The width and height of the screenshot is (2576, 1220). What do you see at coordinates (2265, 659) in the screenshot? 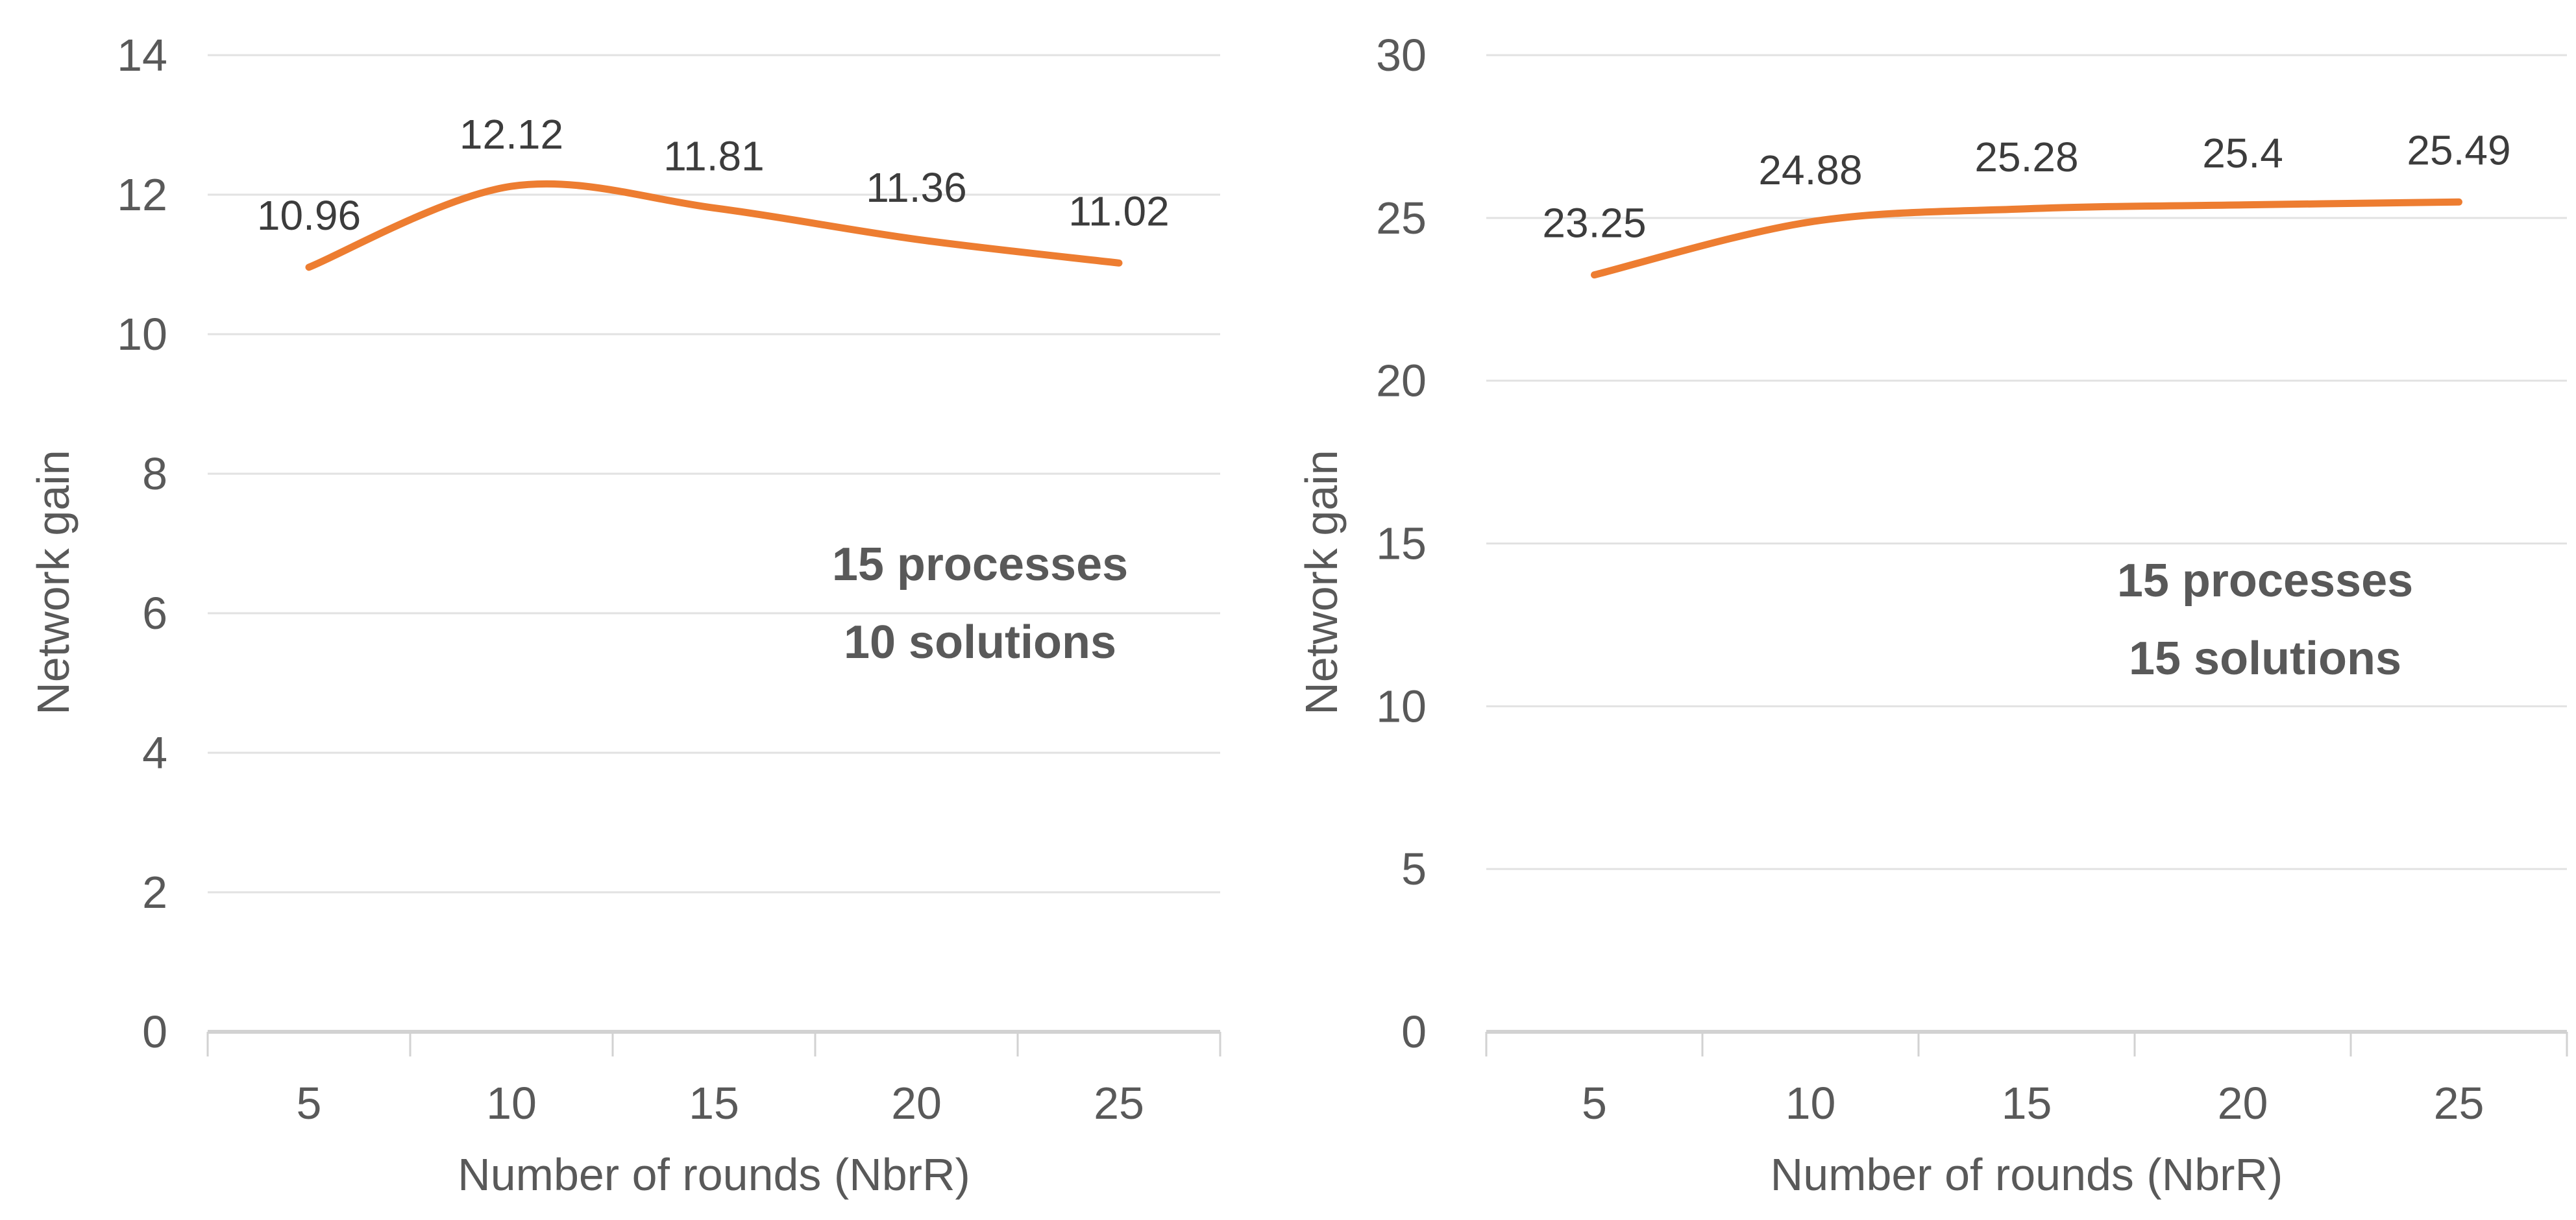
I see `annotation-line-2: 15 solutions` at bounding box center [2265, 659].